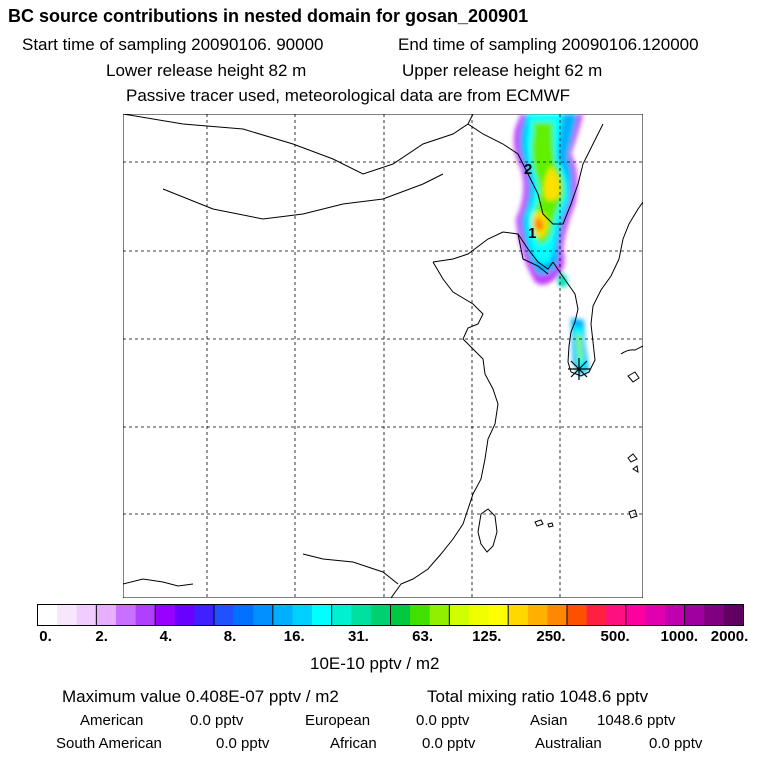 This screenshot has width=768, height=768. What do you see at coordinates (166, 636) in the screenshot?
I see `colorbar-tick-label: 4.` at bounding box center [166, 636].